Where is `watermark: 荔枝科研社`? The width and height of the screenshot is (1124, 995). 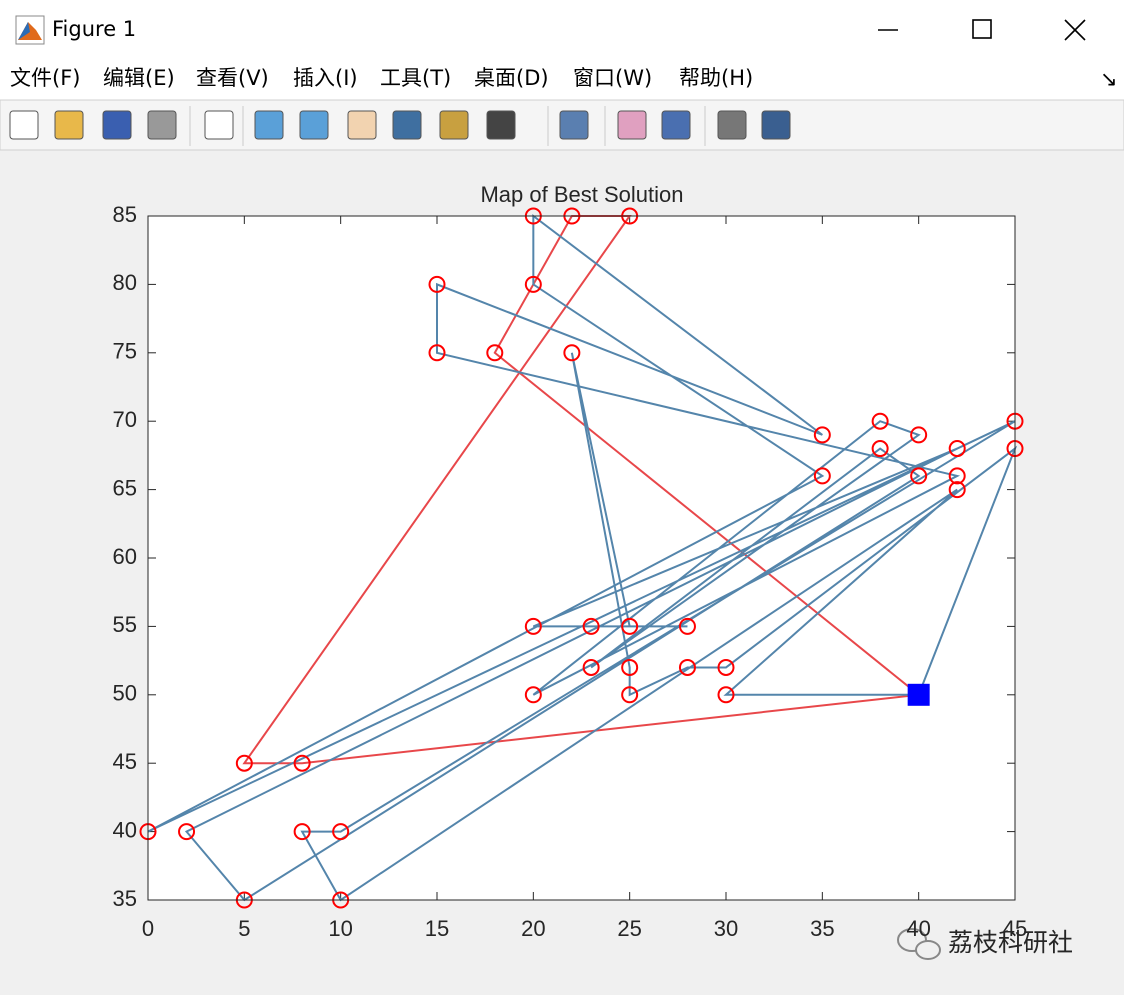
watermark: 荔枝科研社 is located at coordinates (1010, 942).